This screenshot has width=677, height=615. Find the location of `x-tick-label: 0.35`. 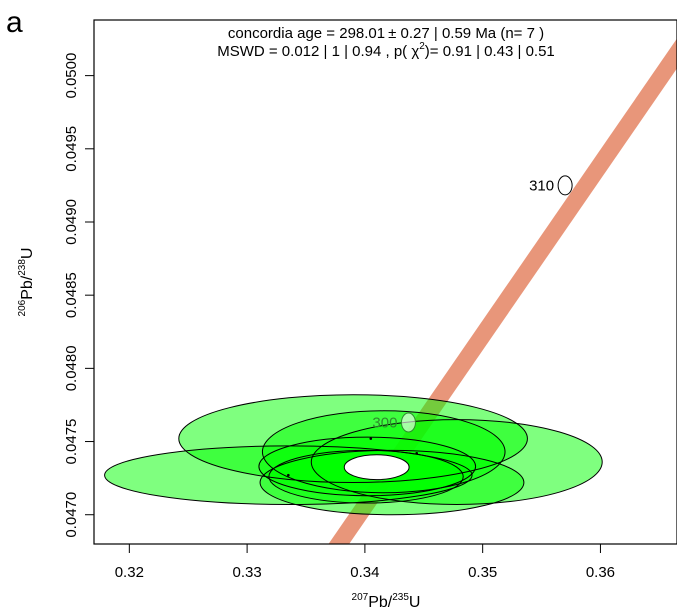

x-tick-label: 0.35 is located at coordinates (482, 572).